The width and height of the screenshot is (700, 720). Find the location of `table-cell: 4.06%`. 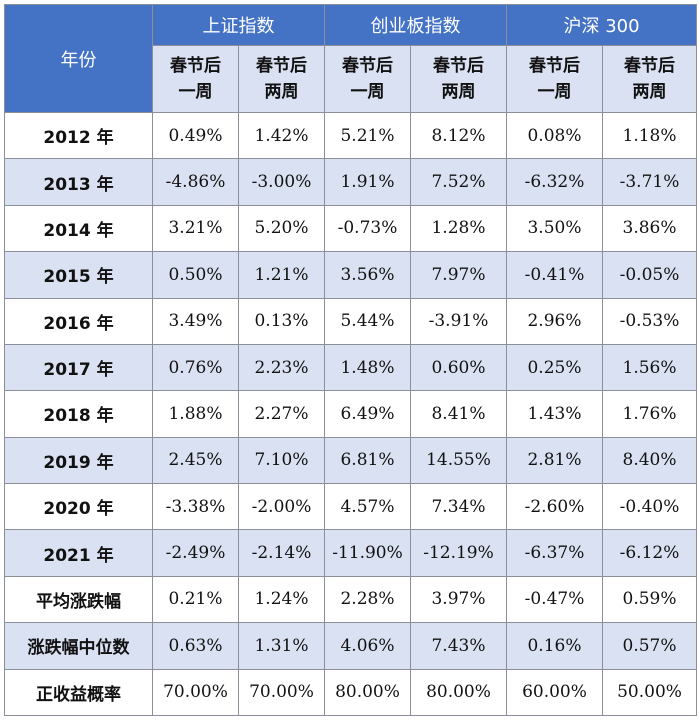

table-cell: 4.06% is located at coordinates (367, 646).